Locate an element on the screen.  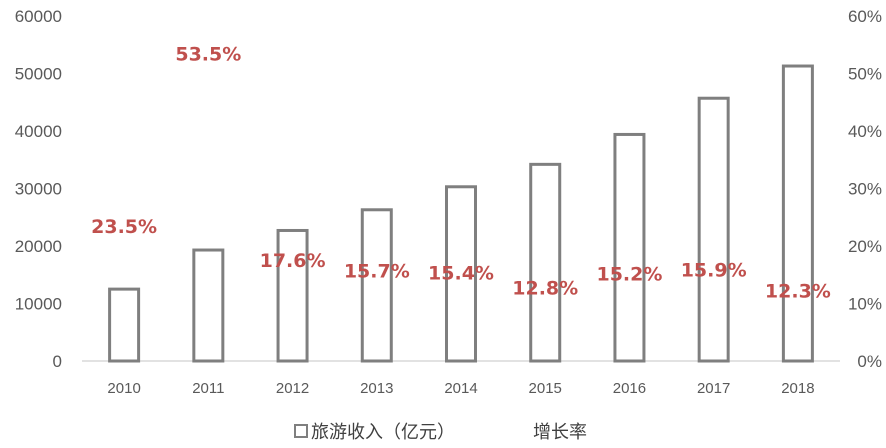
left-axis-tick-label: 10000 is located at coordinates (38, 304).